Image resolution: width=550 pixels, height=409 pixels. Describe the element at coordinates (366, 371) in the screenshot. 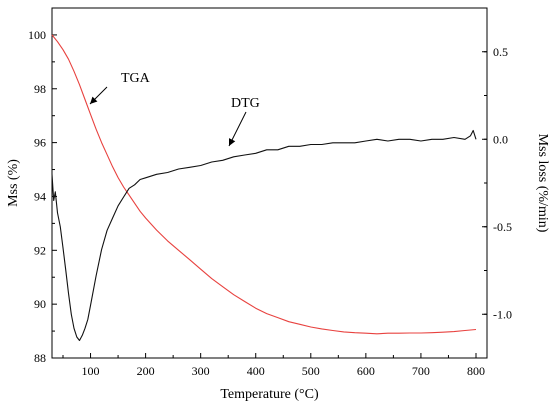

I see `x-tick-label: 600` at that location.